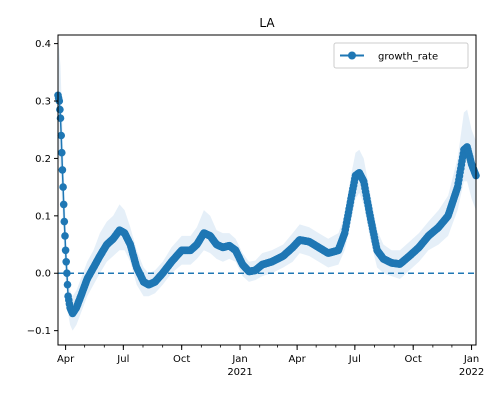 This screenshot has width=500, height=400. Describe the element at coordinates (43, 274) in the screenshot. I see `y-tick-label: 0.0` at that location.